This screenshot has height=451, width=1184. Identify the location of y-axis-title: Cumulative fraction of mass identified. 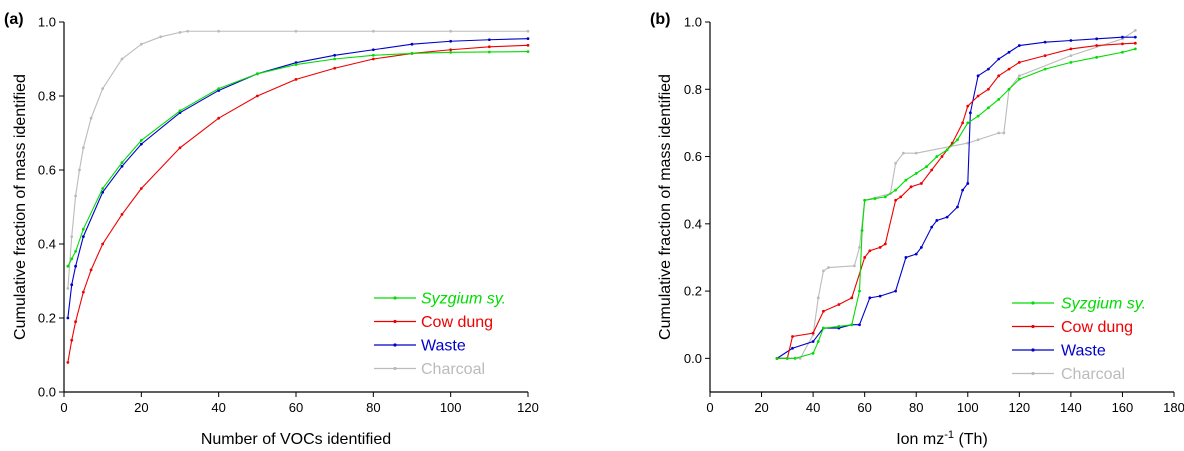
(665, 207).